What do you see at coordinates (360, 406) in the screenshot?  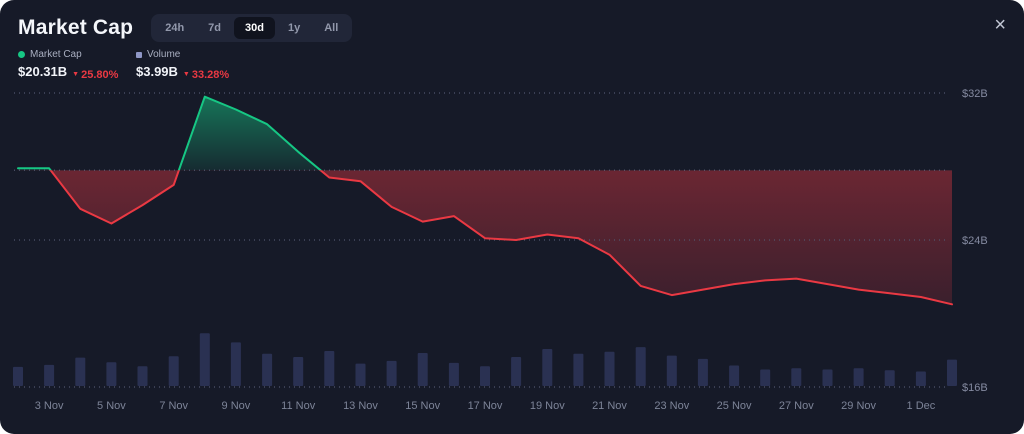 I see `x-axis-label: 13 Nov` at bounding box center [360, 406].